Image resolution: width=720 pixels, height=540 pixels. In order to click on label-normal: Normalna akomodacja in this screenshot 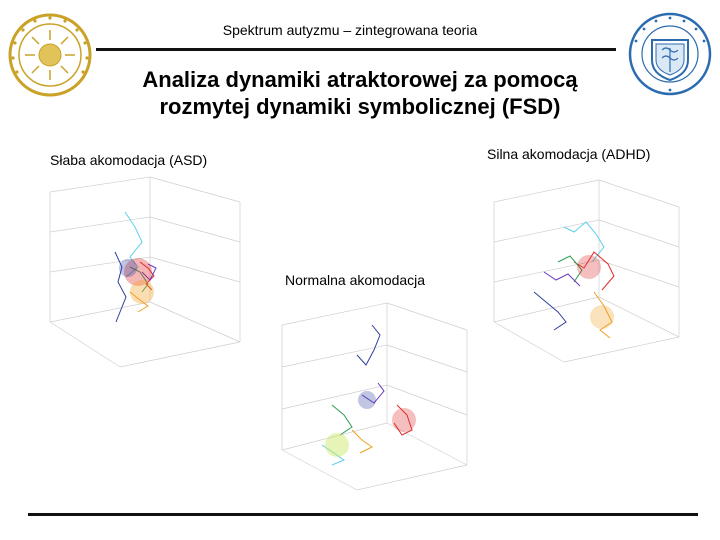, I will do `click(355, 280)`.